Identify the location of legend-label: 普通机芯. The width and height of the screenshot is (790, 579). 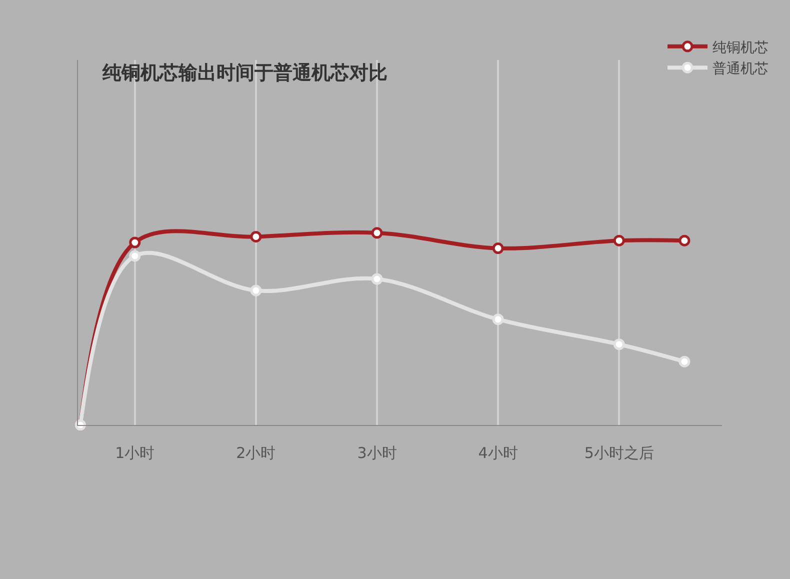
(740, 69).